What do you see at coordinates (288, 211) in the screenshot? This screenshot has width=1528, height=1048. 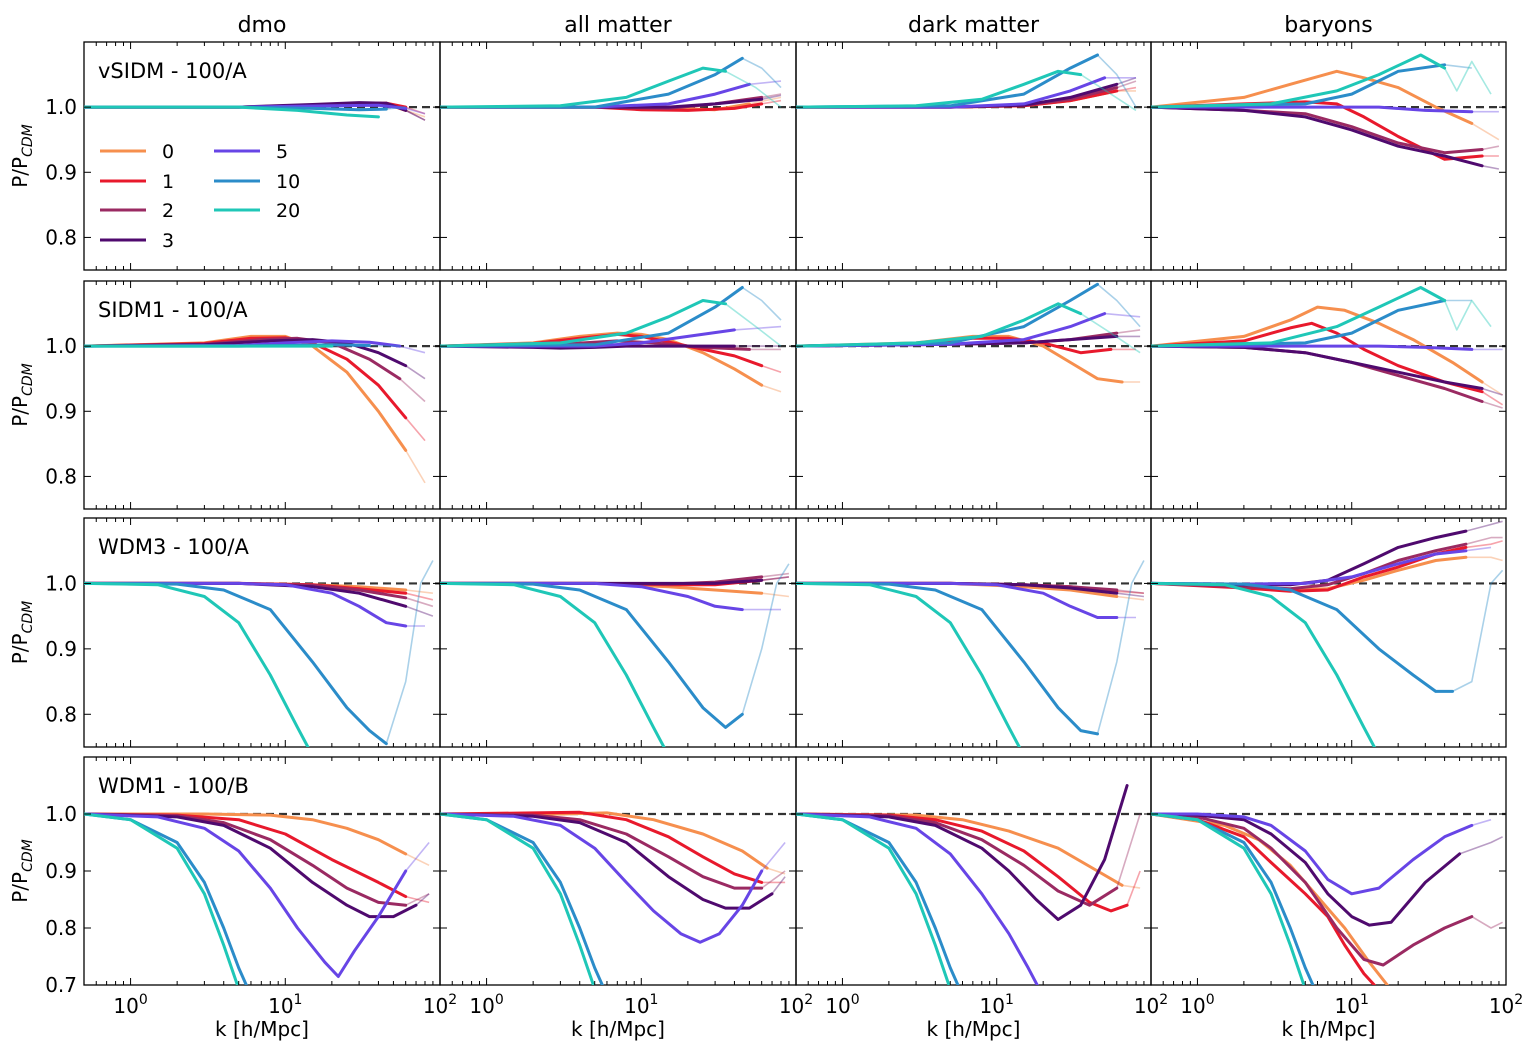 I see `legend-label-20: 20` at bounding box center [288, 211].